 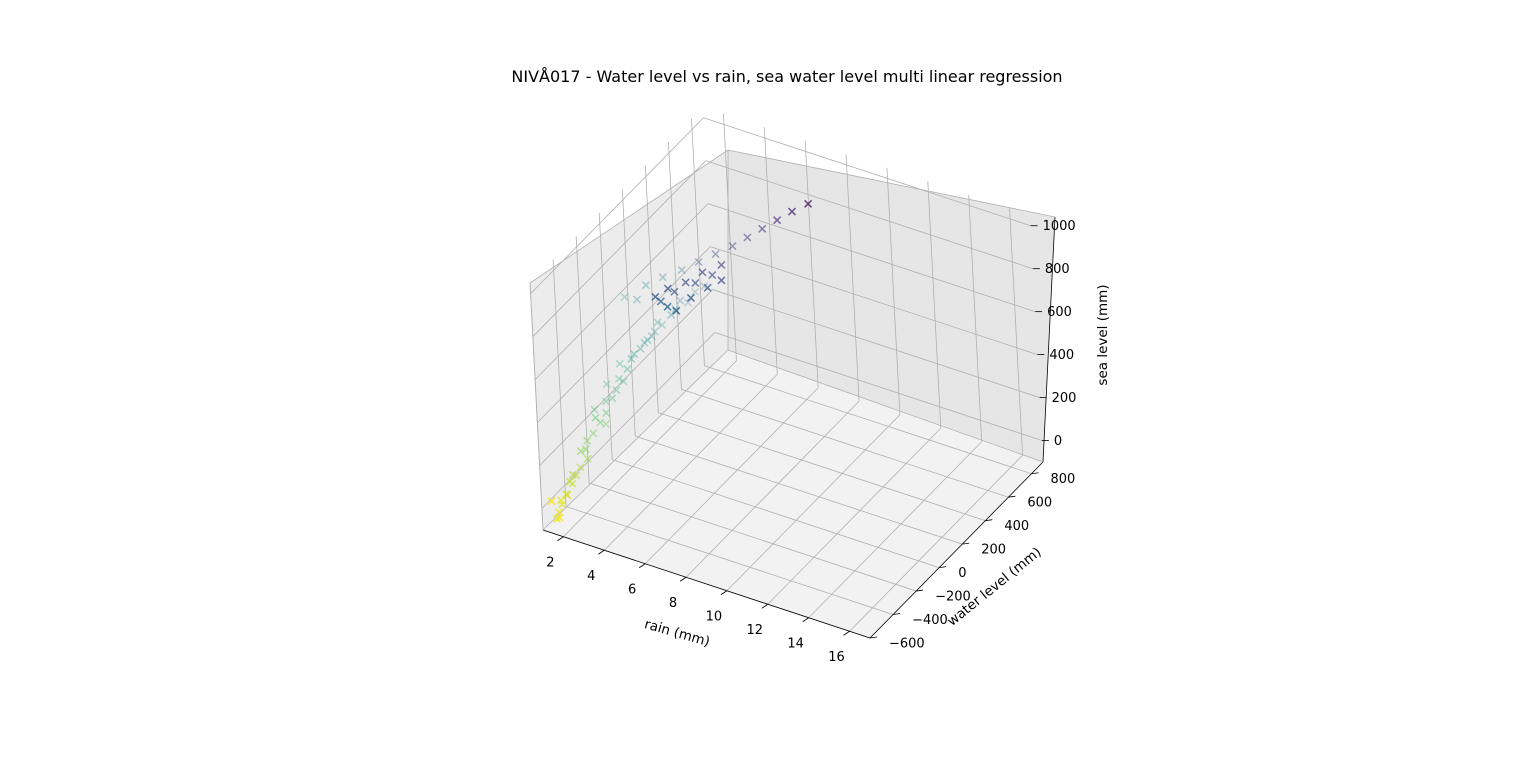 I want to click on y-tick-label: 0, so click(x=962, y=573).